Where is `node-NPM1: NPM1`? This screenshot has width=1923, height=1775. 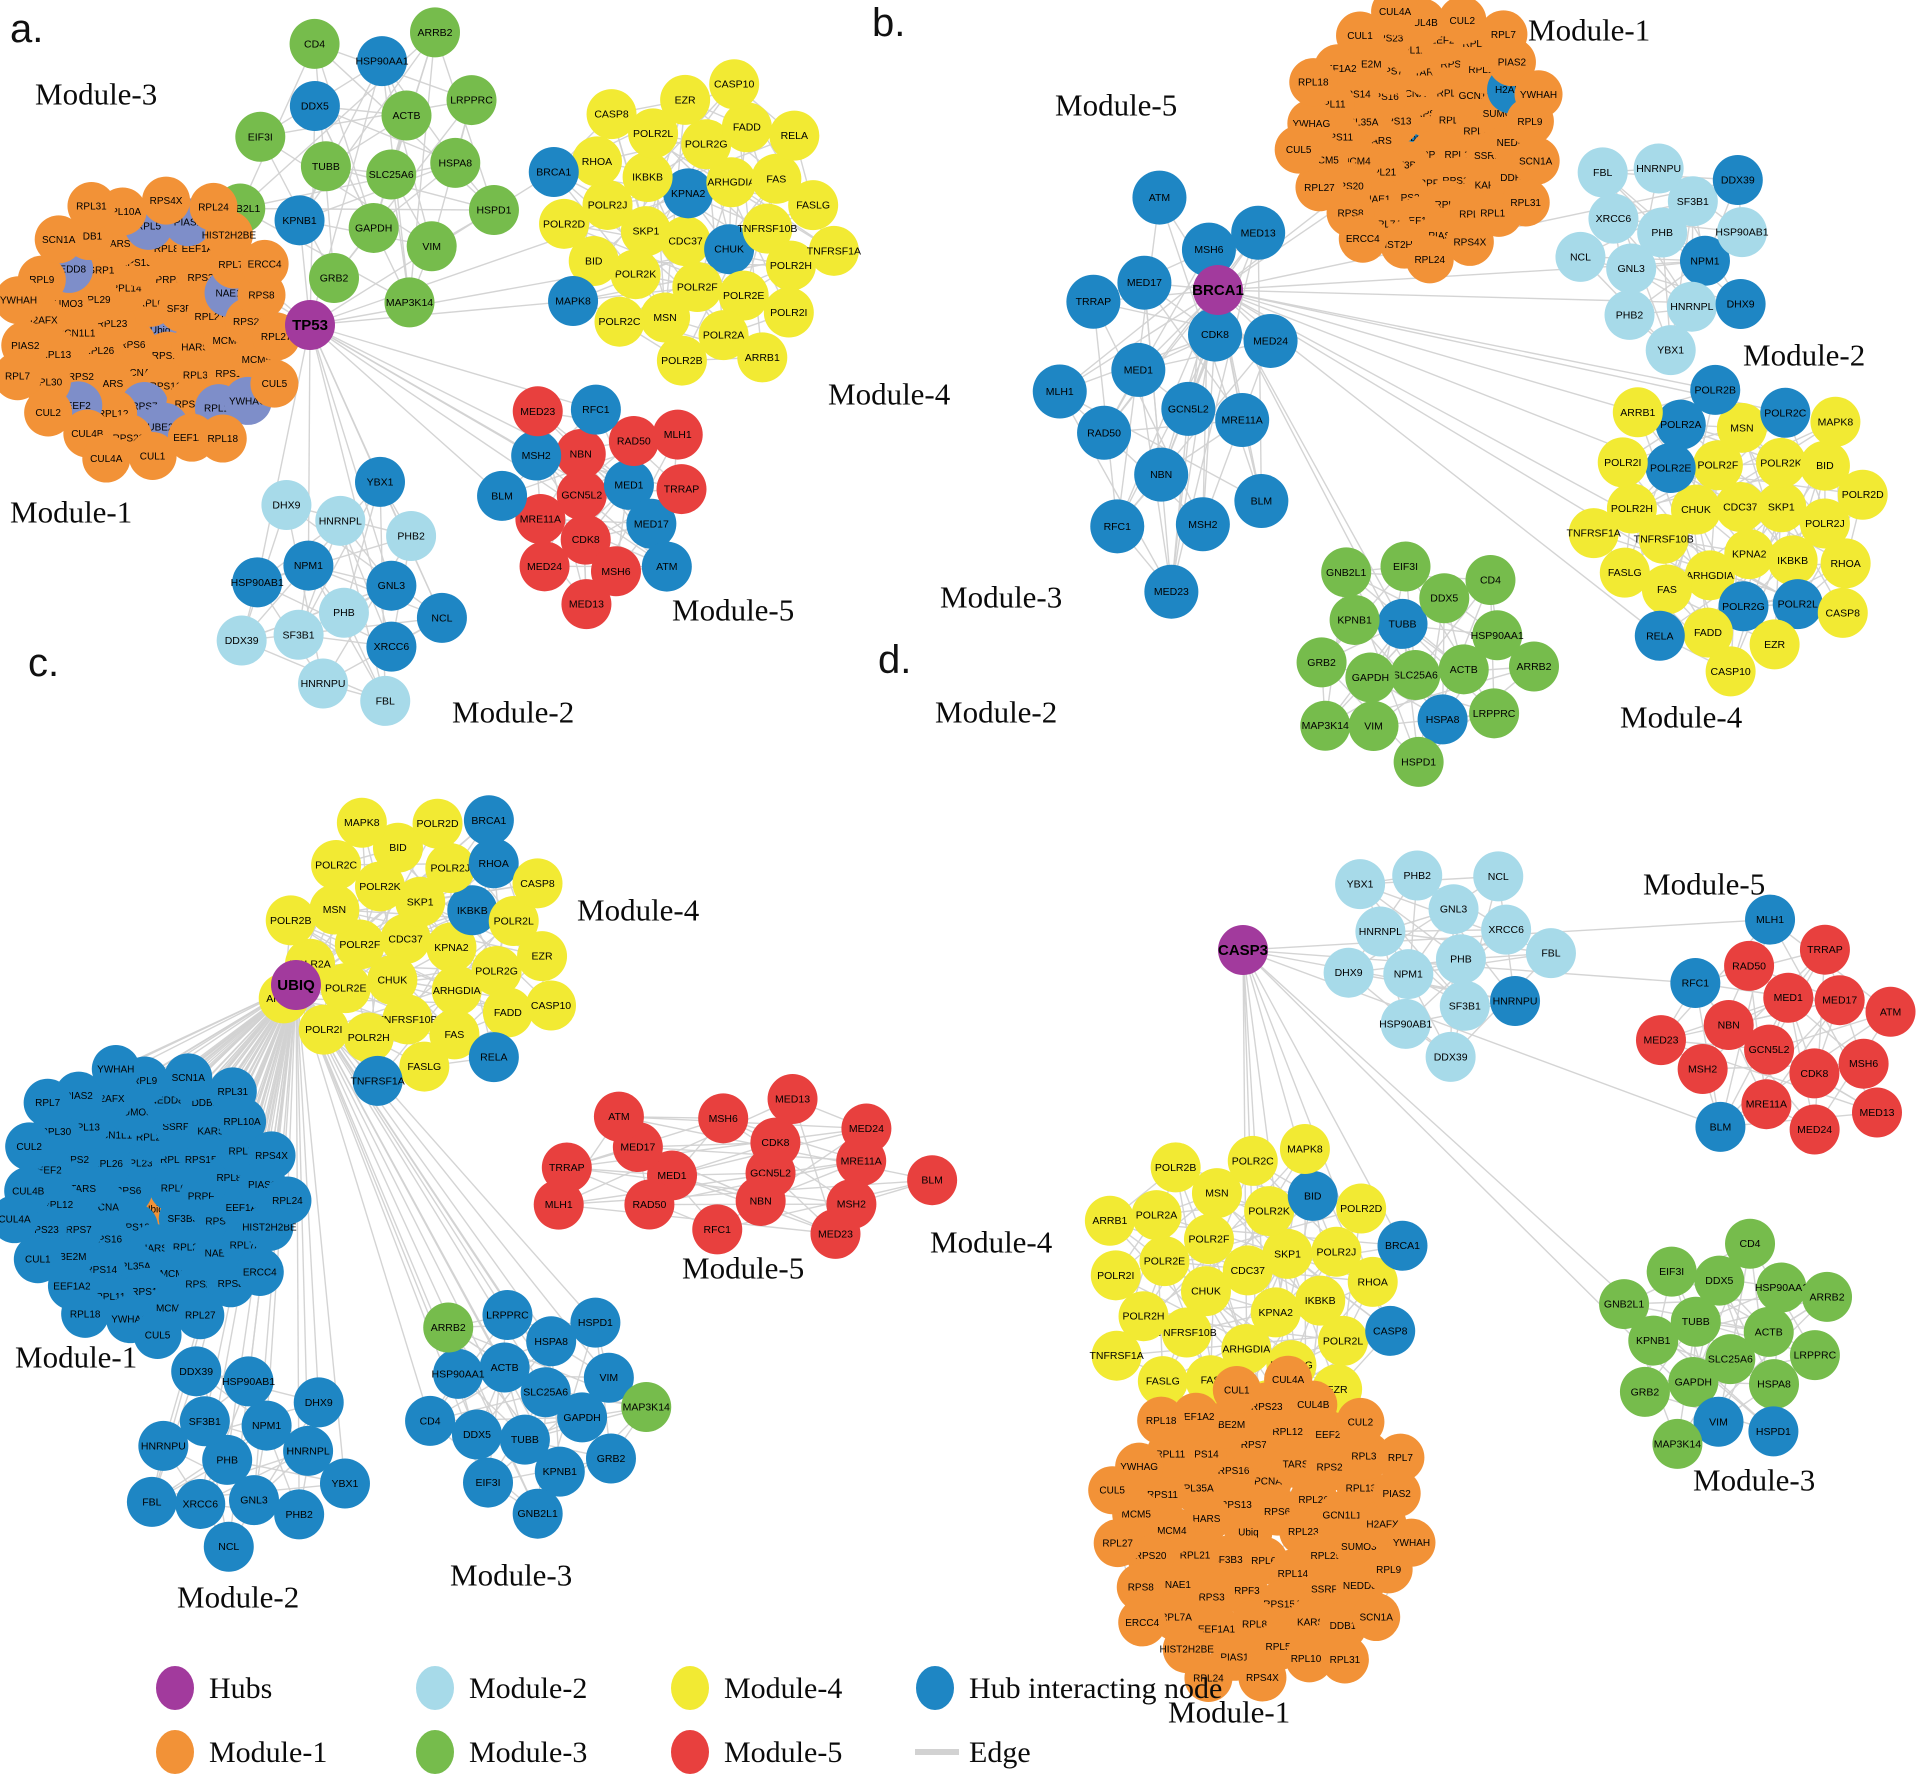 node-NPM1: NPM1 is located at coordinates (1408, 974).